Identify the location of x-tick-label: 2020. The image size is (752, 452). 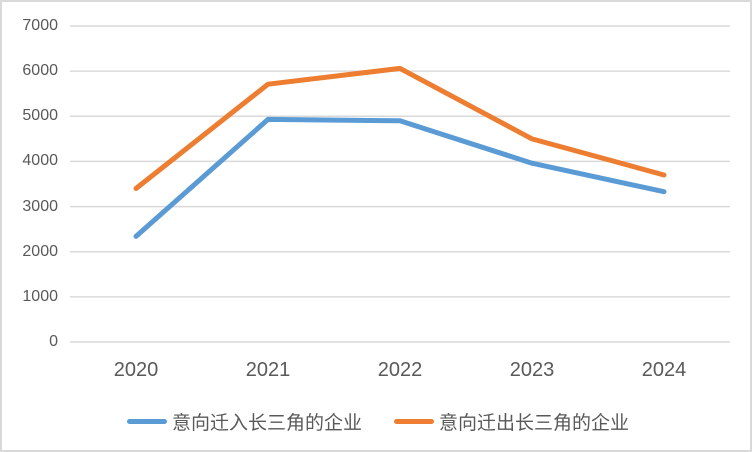
(136, 370).